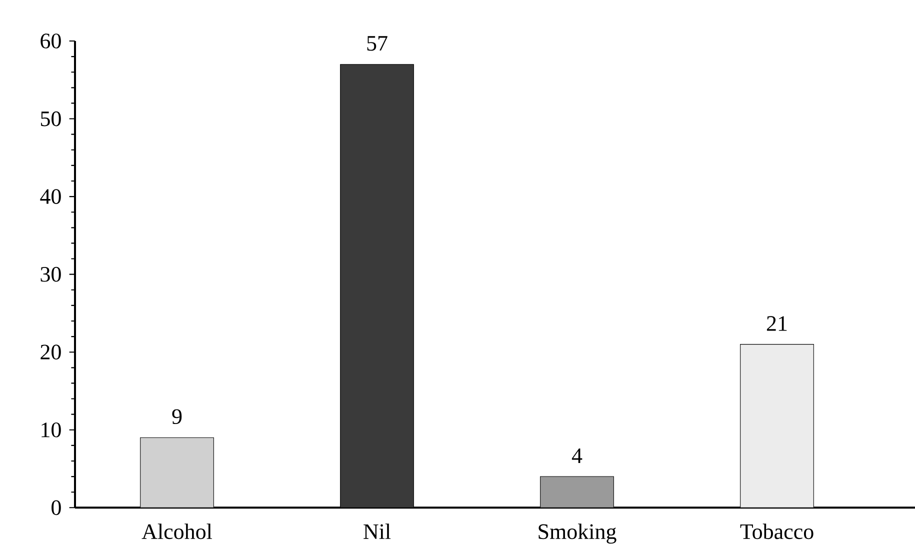  I want to click on x-tick-label: Tobacco, so click(777, 532).